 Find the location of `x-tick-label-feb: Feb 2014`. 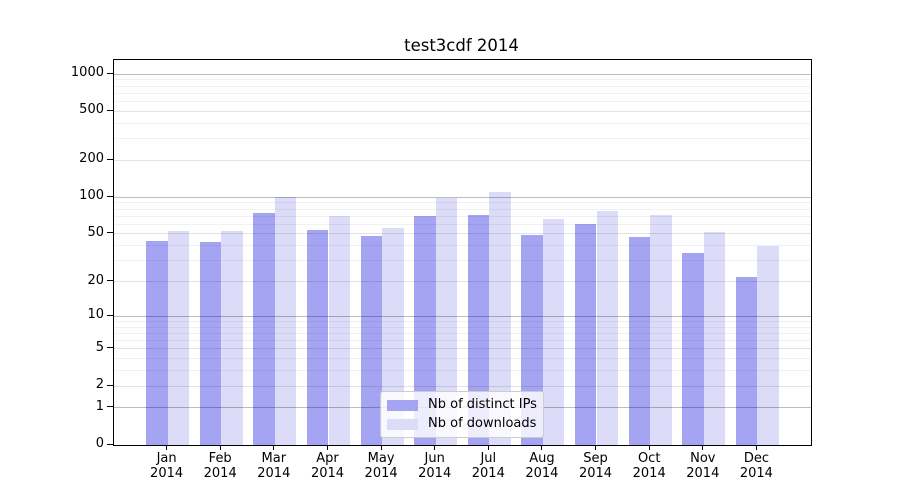

x-tick-label-feb: Feb 2014 is located at coordinates (220, 466).